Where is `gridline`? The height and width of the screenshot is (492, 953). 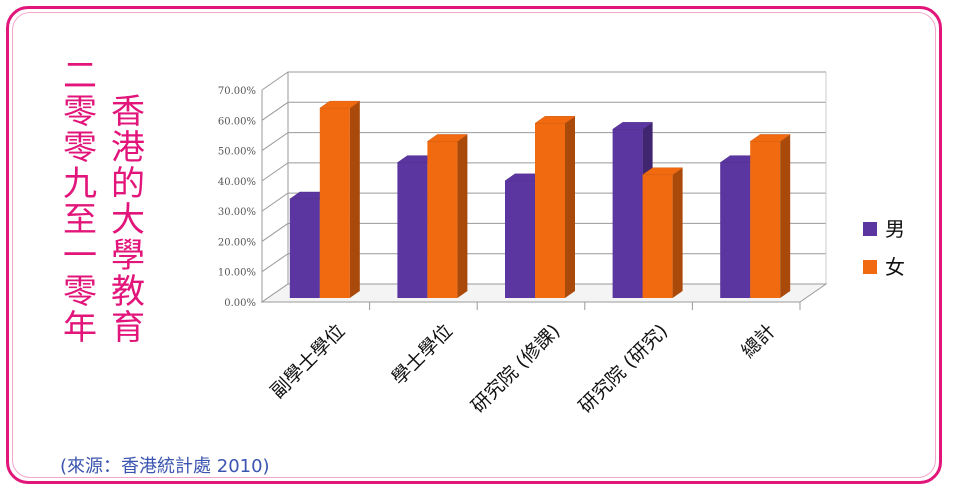 gridline is located at coordinates (543, 81).